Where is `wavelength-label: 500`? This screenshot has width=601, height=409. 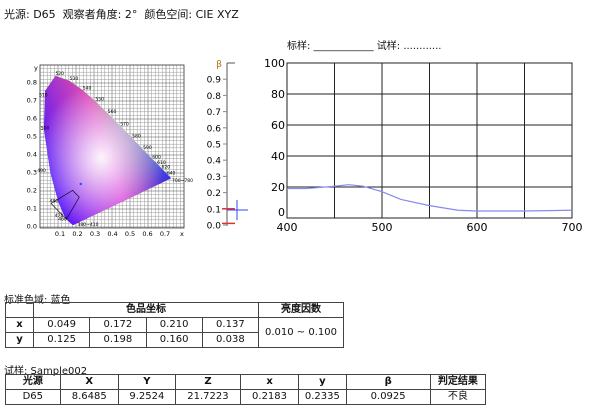 wavelength-label: 500 is located at coordinates (45, 129).